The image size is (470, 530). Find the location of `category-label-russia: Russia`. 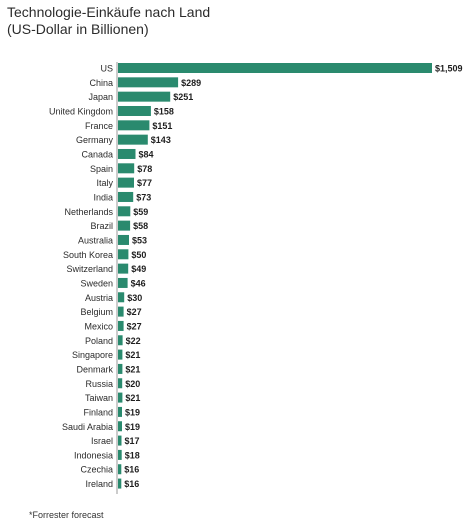

category-label-russia: Russia is located at coordinates (99, 384).